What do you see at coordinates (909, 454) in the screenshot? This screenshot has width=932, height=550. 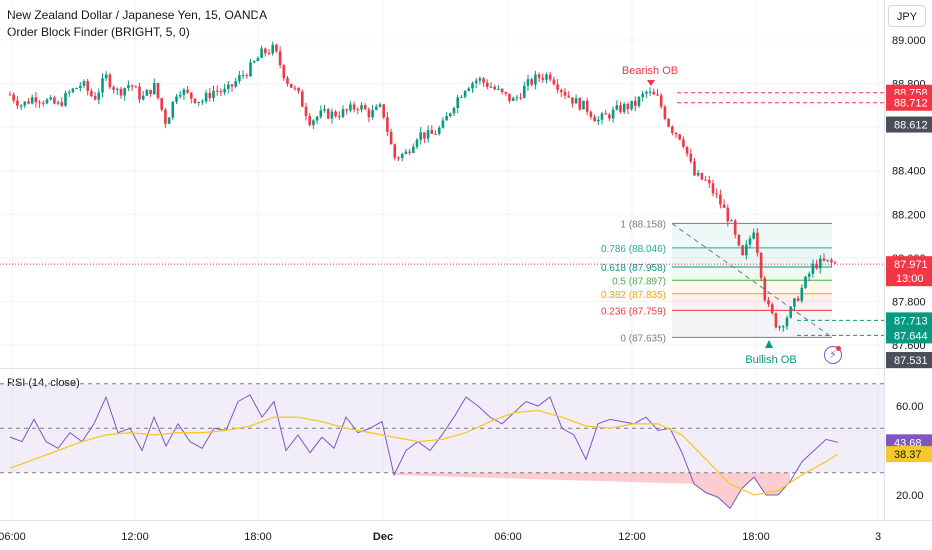 I see `rsi-value-box` at bounding box center [909, 454].